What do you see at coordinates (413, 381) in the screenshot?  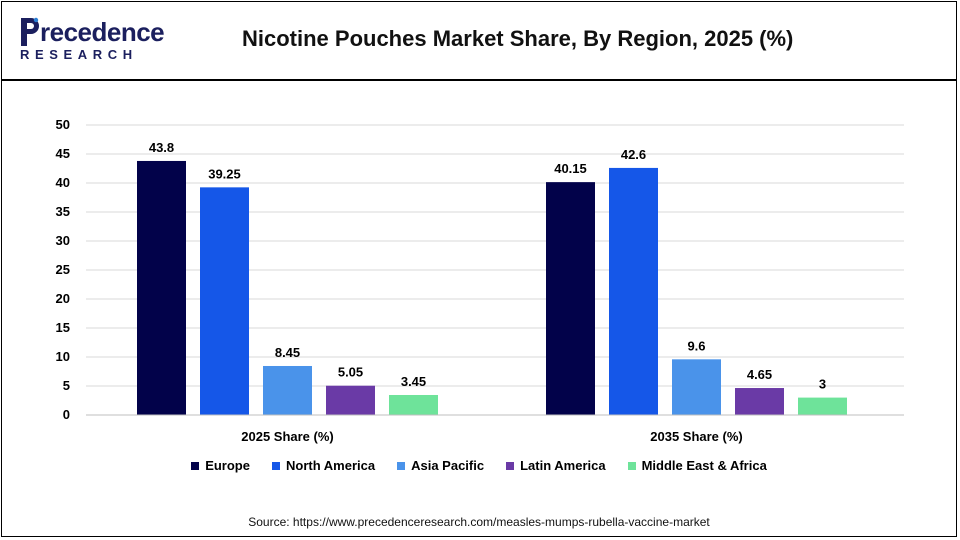 I see `data-label: 3.45` at bounding box center [413, 381].